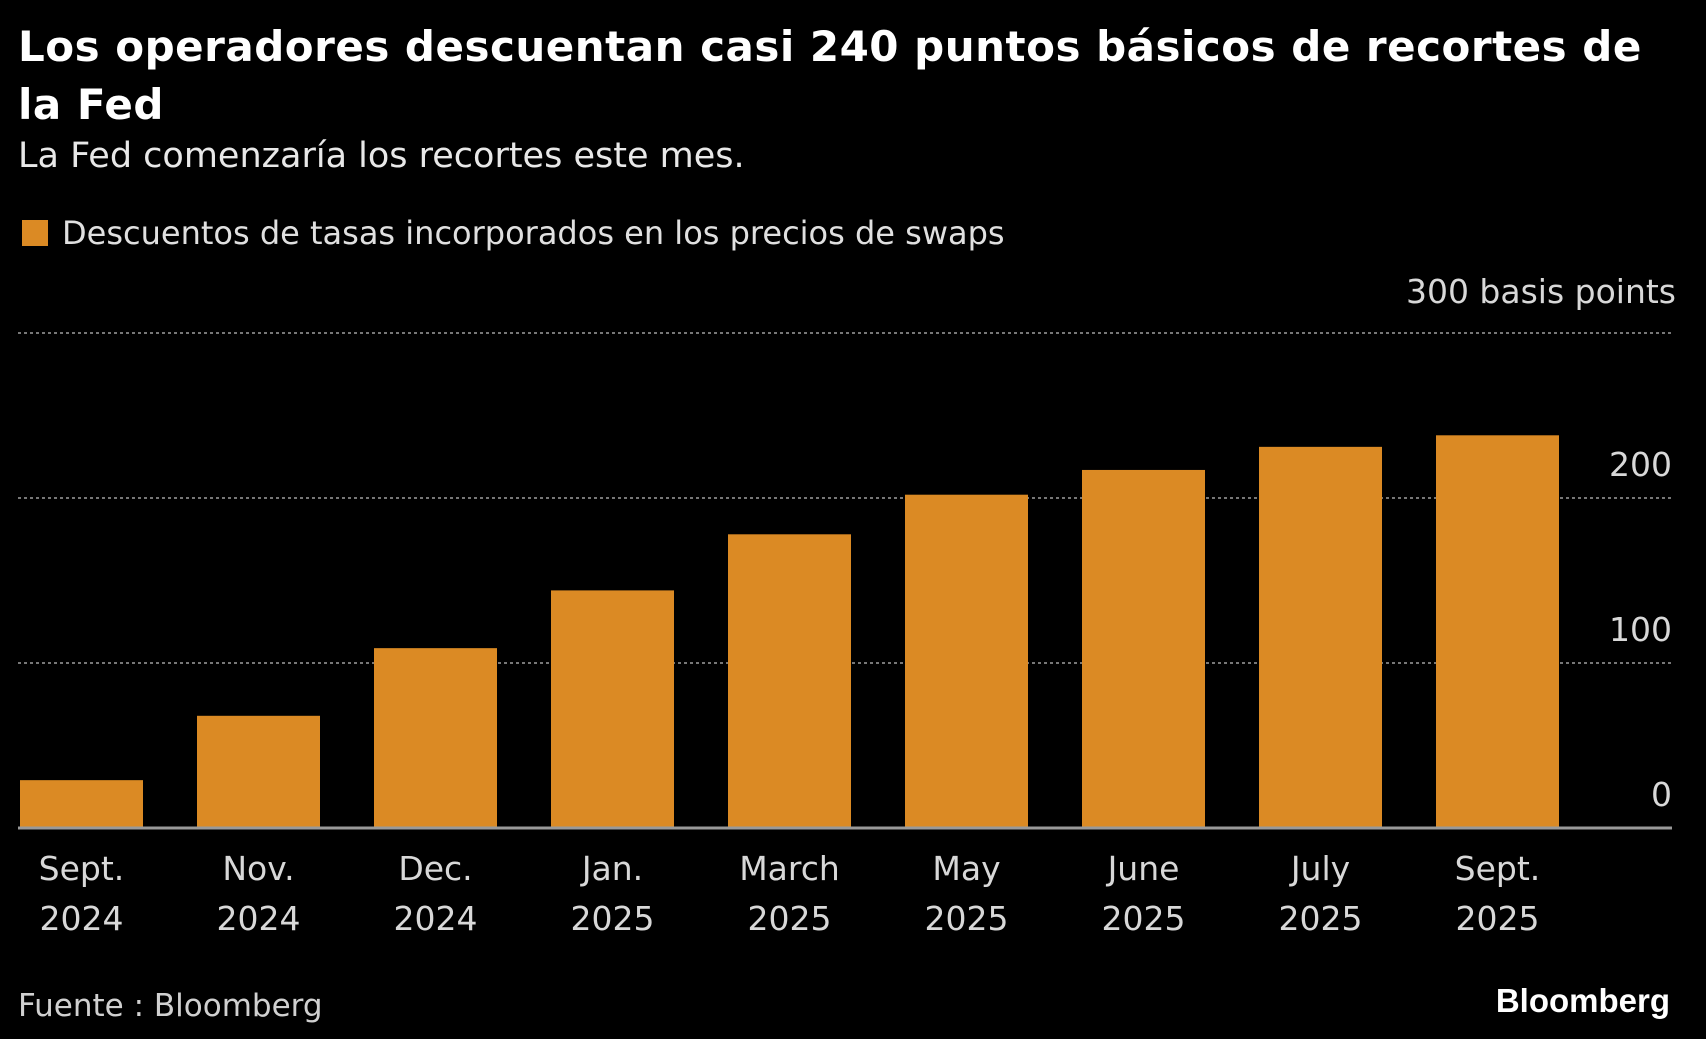 The image size is (1706, 1039). Describe the element at coordinates (1582, 1000) in the screenshot. I see `bloomberg-logo: Bloomberg` at that location.